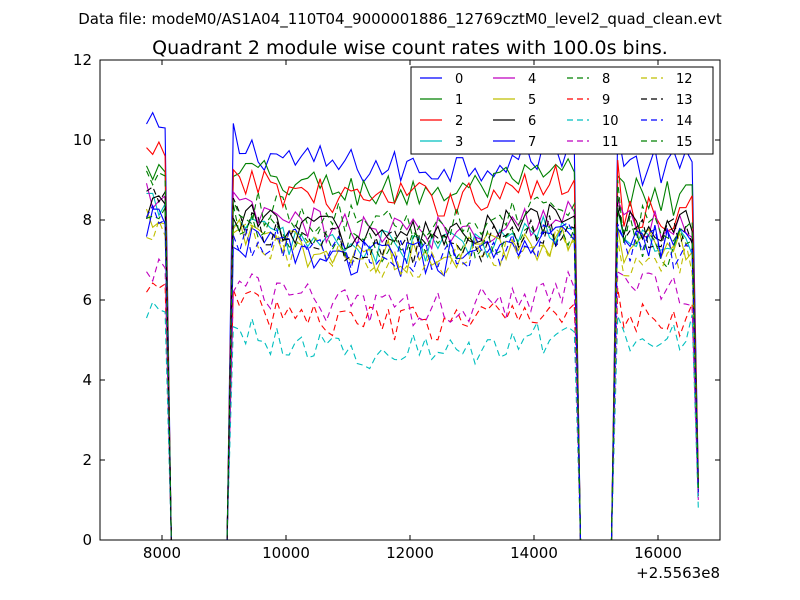 The image size is (800, 600). Describe the element at coordinates (610, 121) in the screenshot. I see `legend-label-10: 10` at that location.